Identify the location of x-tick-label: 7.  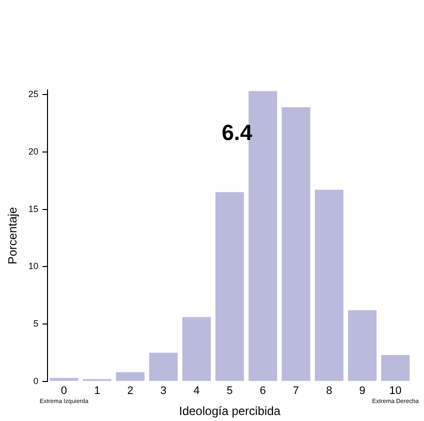
(296, 391).